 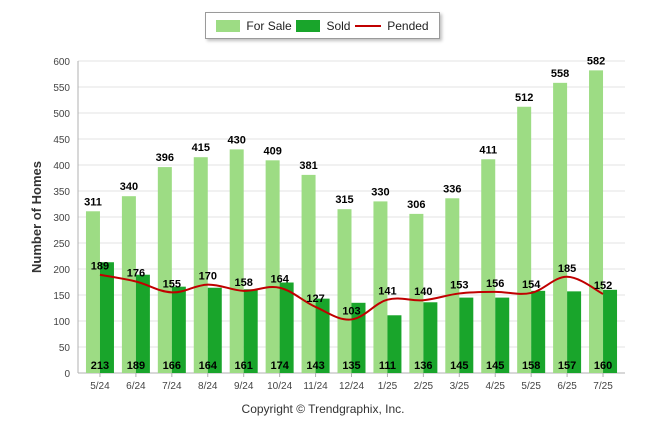 What do you see at coordinates (36, 217) in the screenshot?
I see `y-axis-title: Number of Homes` at bounding box center [36, 217].